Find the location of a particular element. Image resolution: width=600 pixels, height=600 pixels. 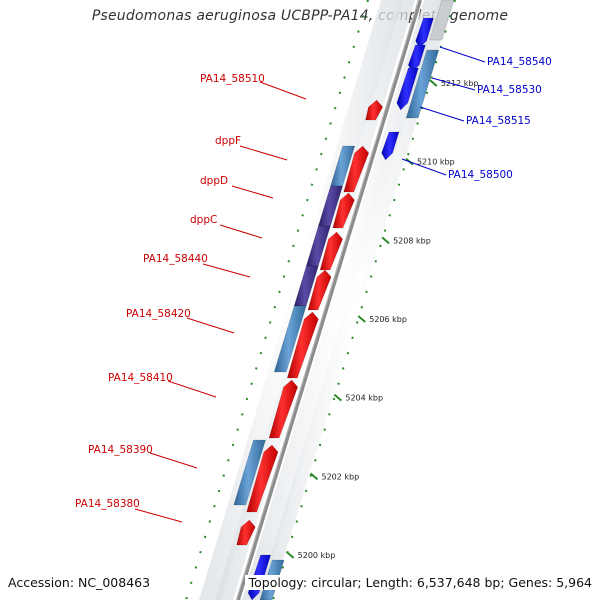

scale-tick-label: 5210 kbp is located at coordinates (436, 162).